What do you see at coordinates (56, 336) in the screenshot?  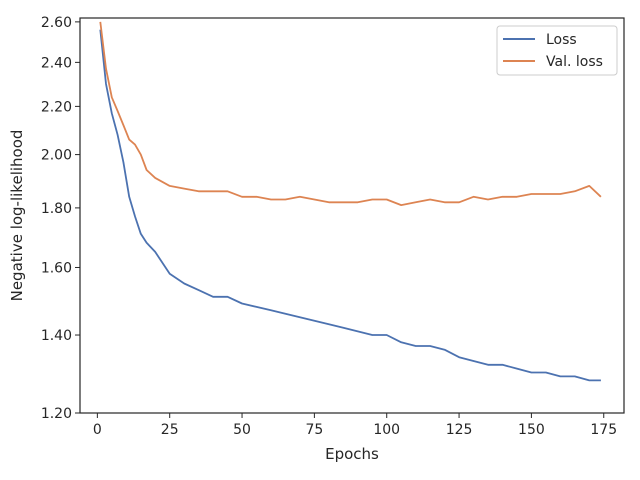 I see `y-tick-label: 1.40` at bounding box center [56, 336].